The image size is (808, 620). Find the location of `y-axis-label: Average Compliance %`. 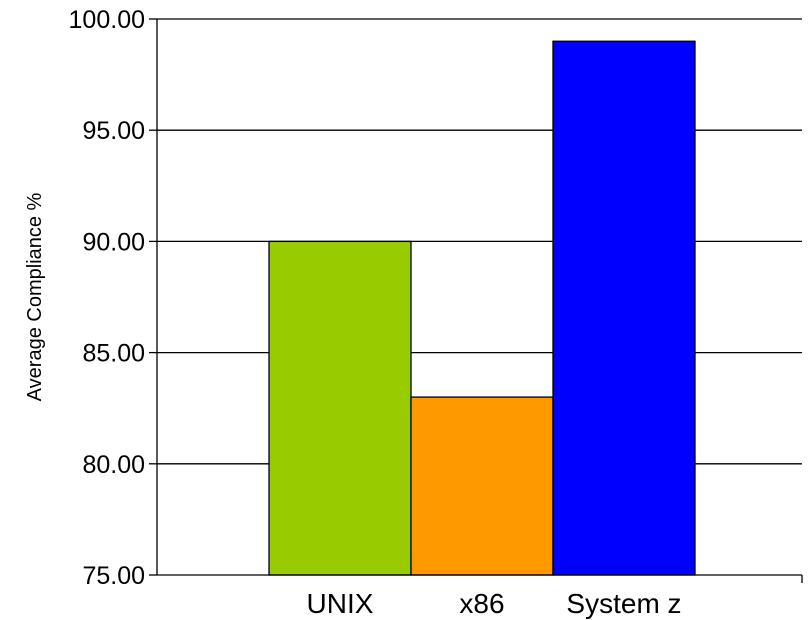

y-axis-label: Average Compliance % is located at coordinates (35, 296).